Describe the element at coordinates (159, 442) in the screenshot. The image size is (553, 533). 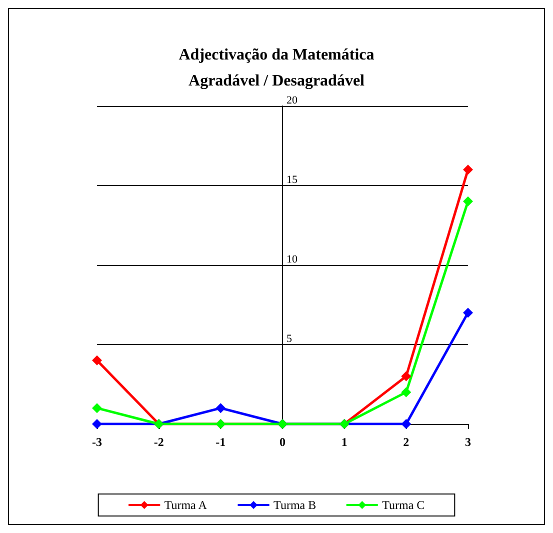
I see `x-tick-label: -2` at that location.